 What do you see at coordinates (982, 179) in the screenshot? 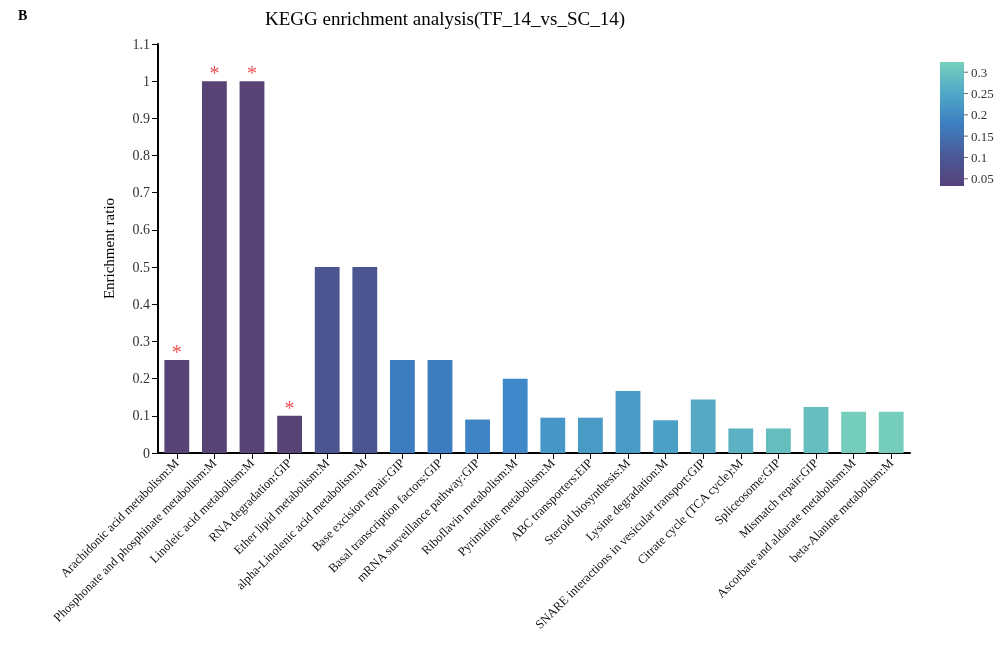
I see `color-bar-label: 0.05` at bounding box center [982, 179].